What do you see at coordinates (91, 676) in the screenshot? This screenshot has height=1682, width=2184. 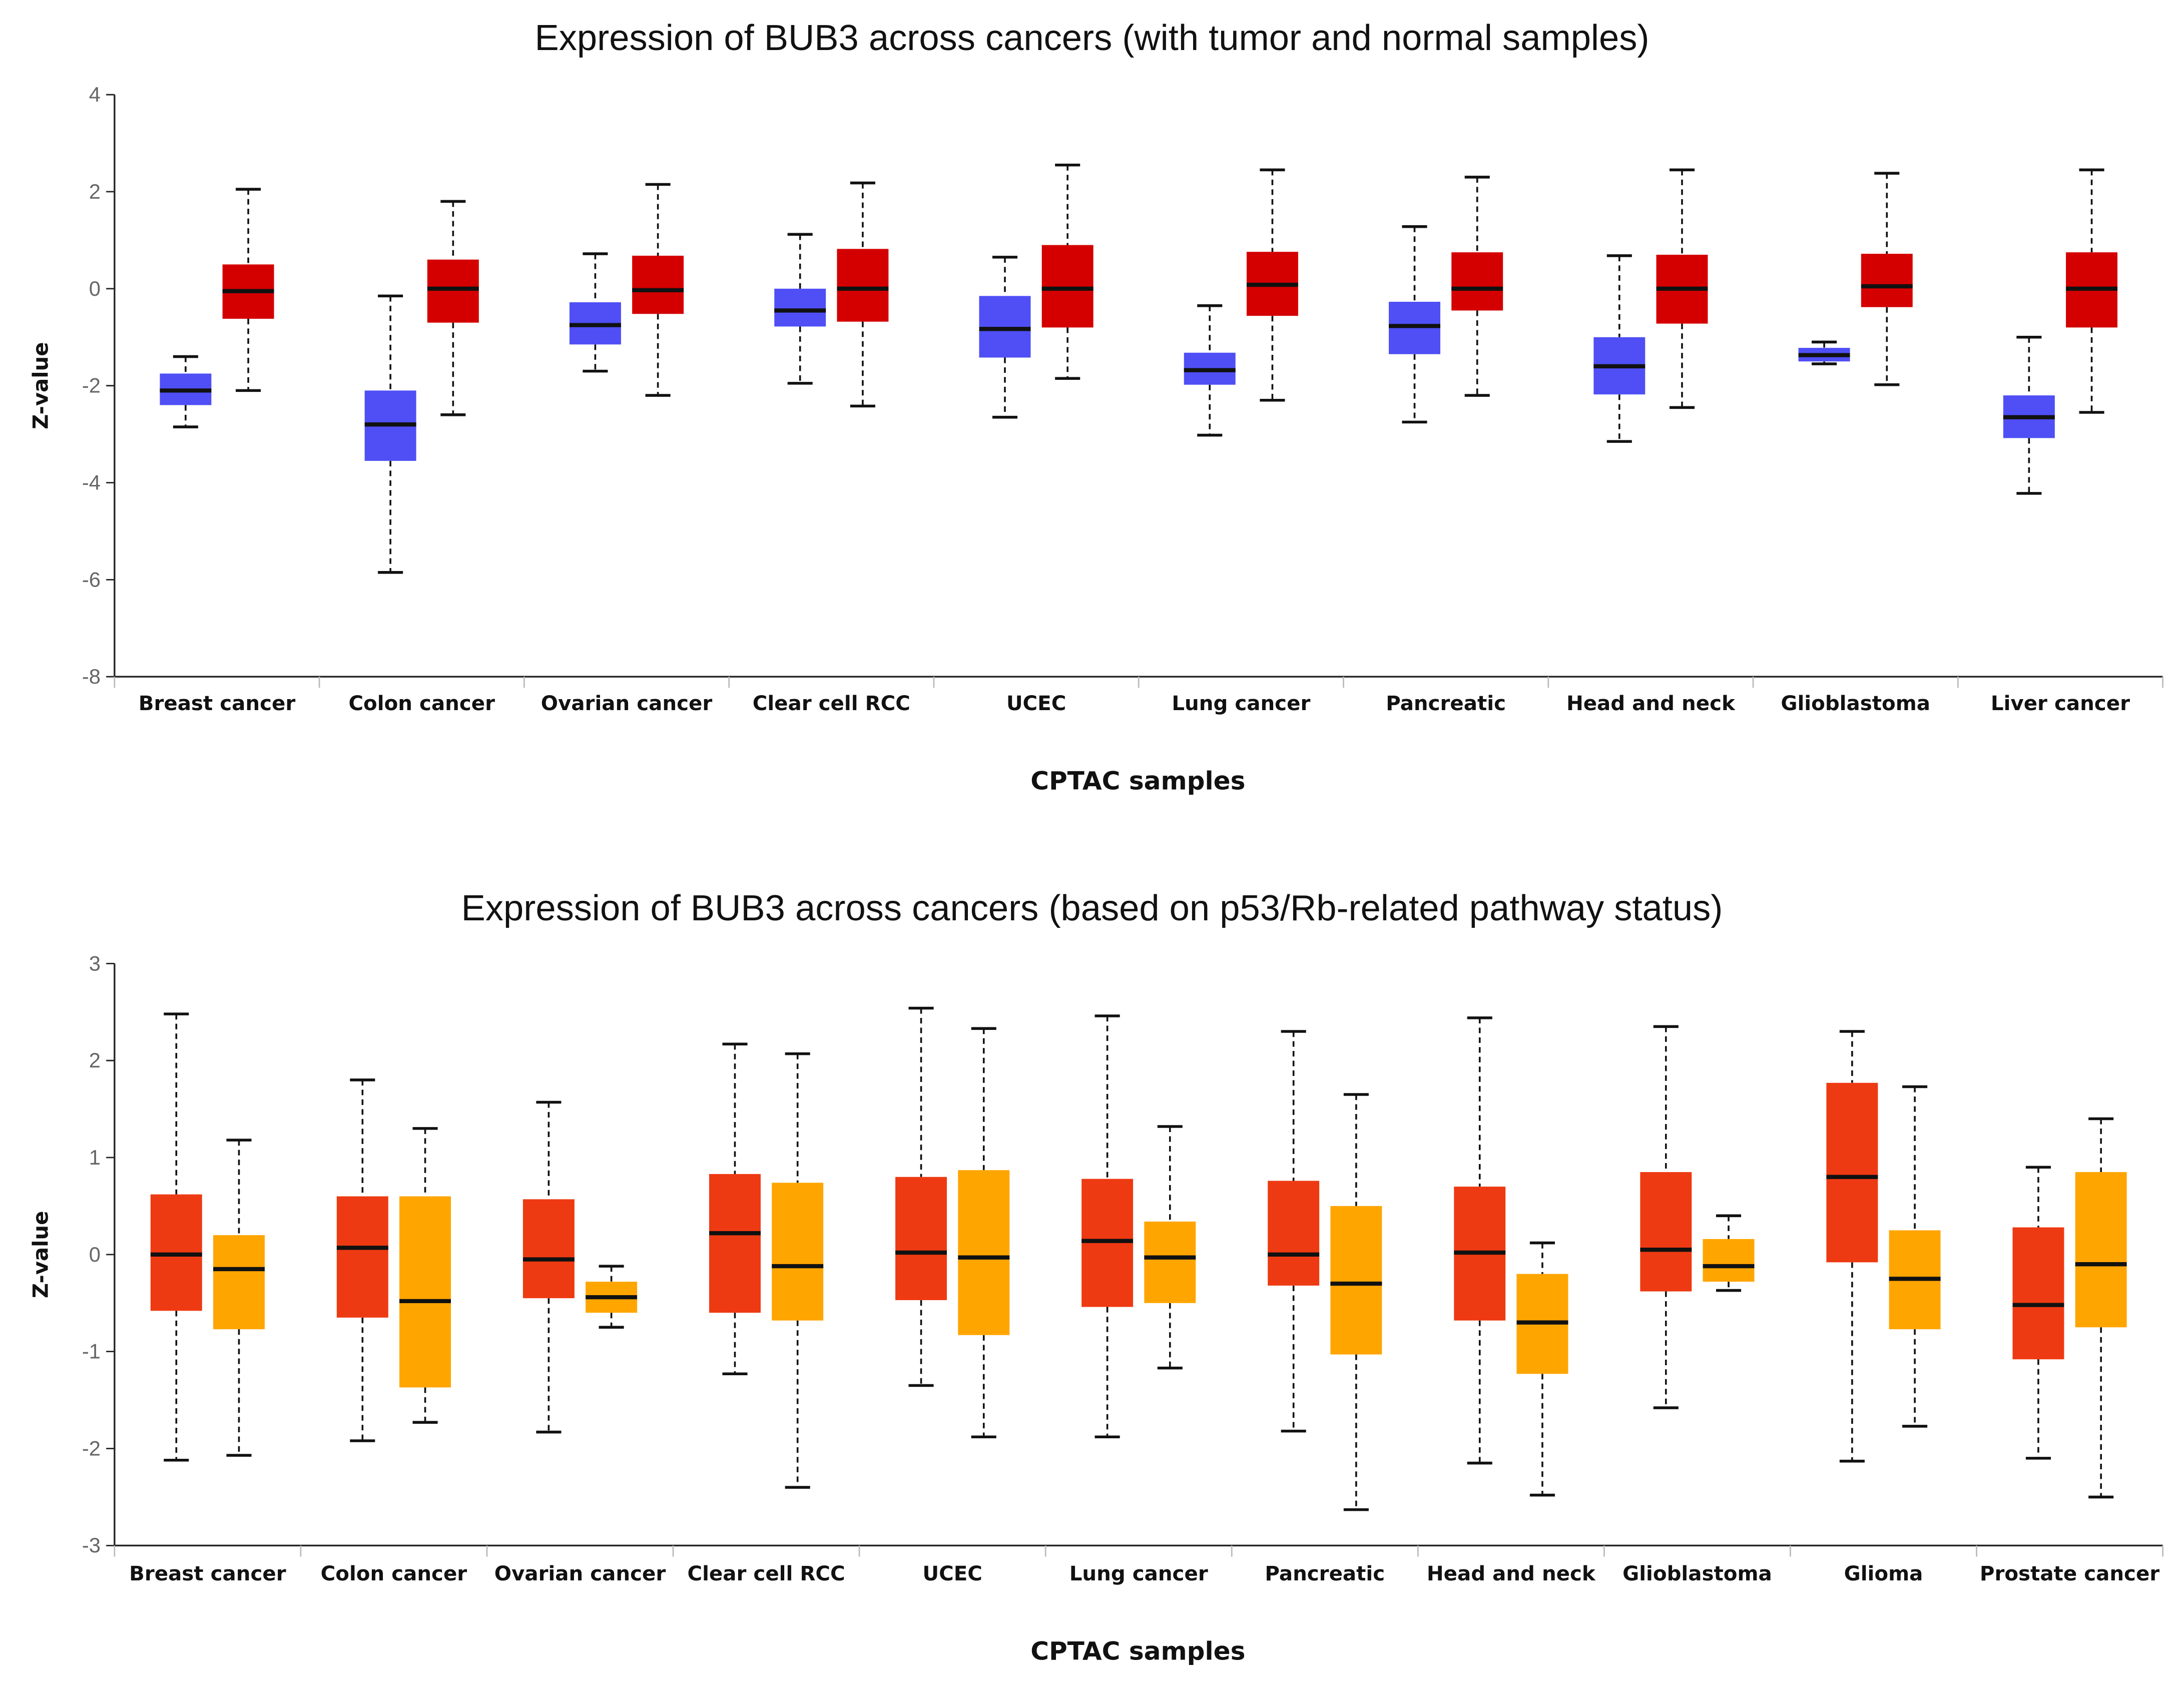 I see `y-tick-label: -8` at bounding box center [91, 676].